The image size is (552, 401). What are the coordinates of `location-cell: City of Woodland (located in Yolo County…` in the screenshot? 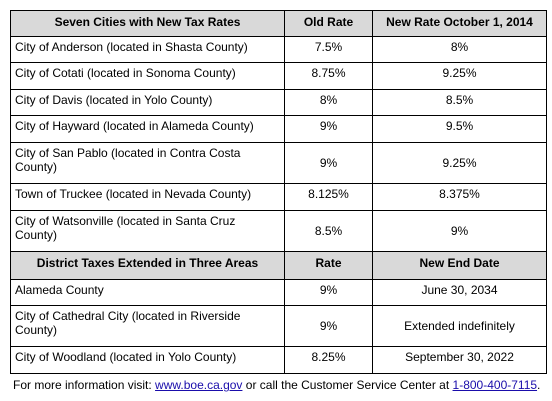 It's located at (147, 360).